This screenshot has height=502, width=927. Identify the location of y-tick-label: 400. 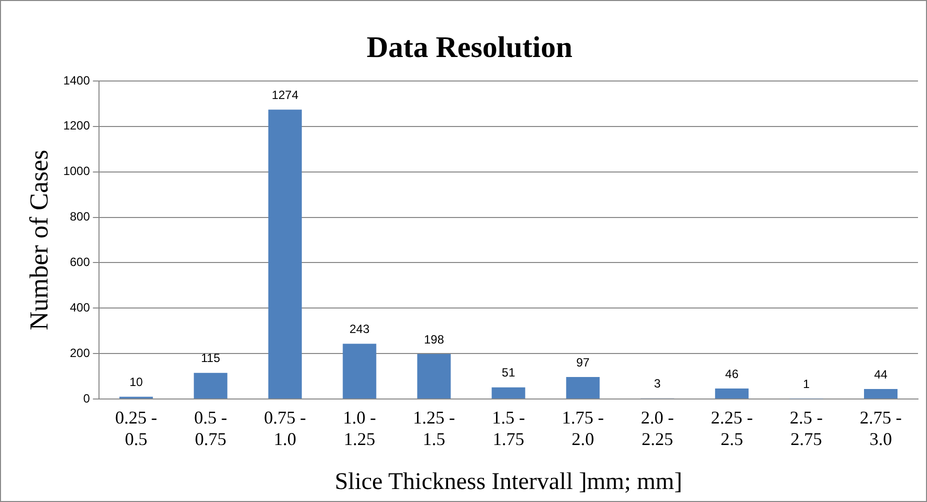
(80, 307).